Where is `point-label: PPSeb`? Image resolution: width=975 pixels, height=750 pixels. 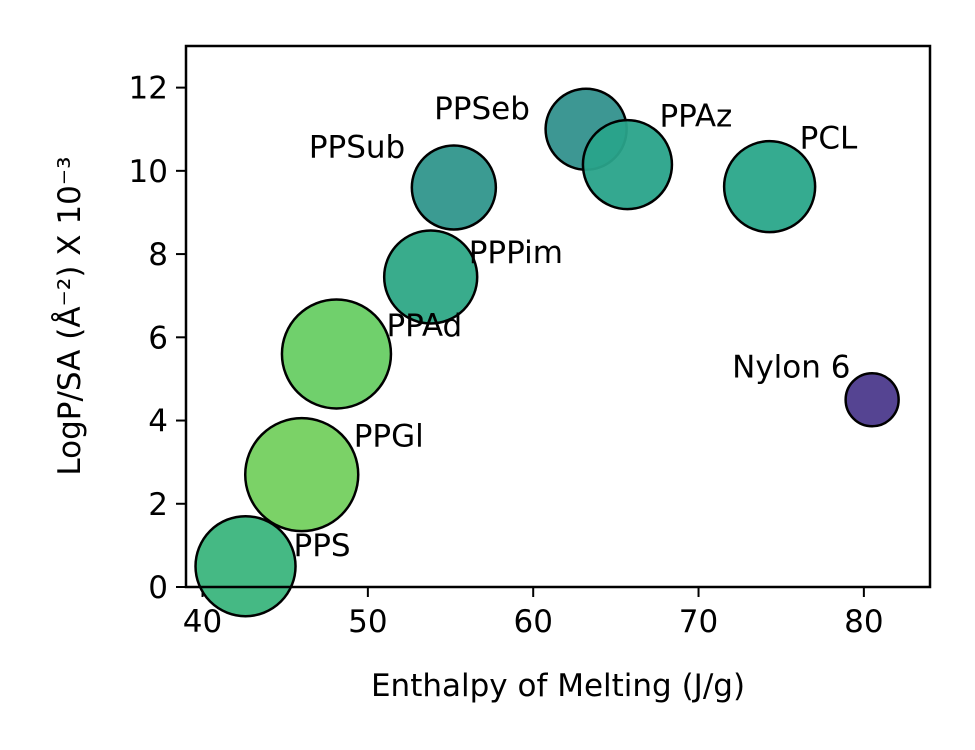 point-label: PPSeb is located at coordinates (482, 109).